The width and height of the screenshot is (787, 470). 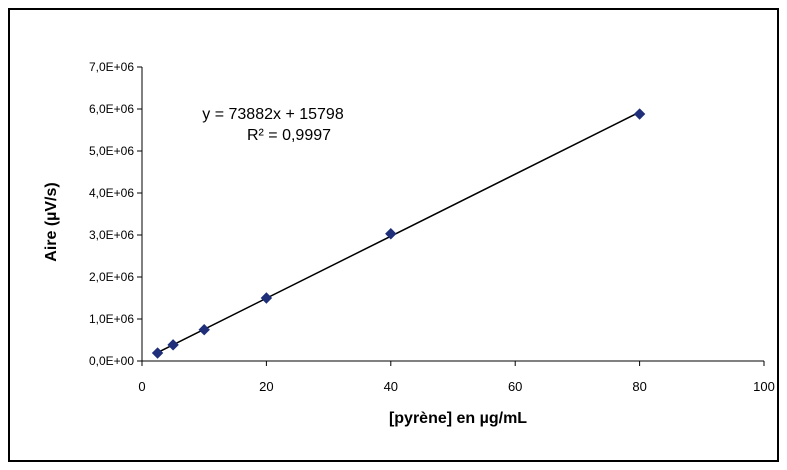 What do you see at coordinates (639, 386) in the screenshot?
I see `x-tick-label: 80` at bounding box center [639, 386].